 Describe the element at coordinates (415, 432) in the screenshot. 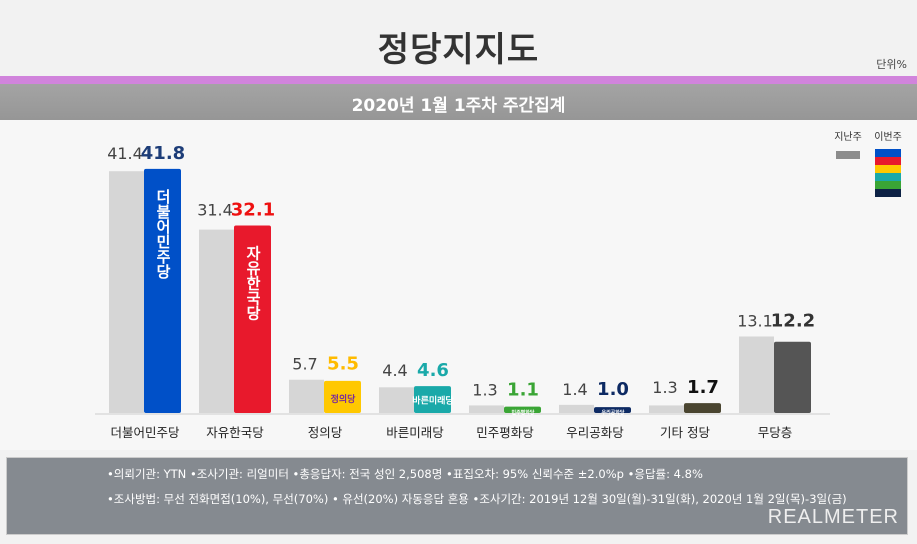

I see `category-label-3: 바른미래당` at that location.